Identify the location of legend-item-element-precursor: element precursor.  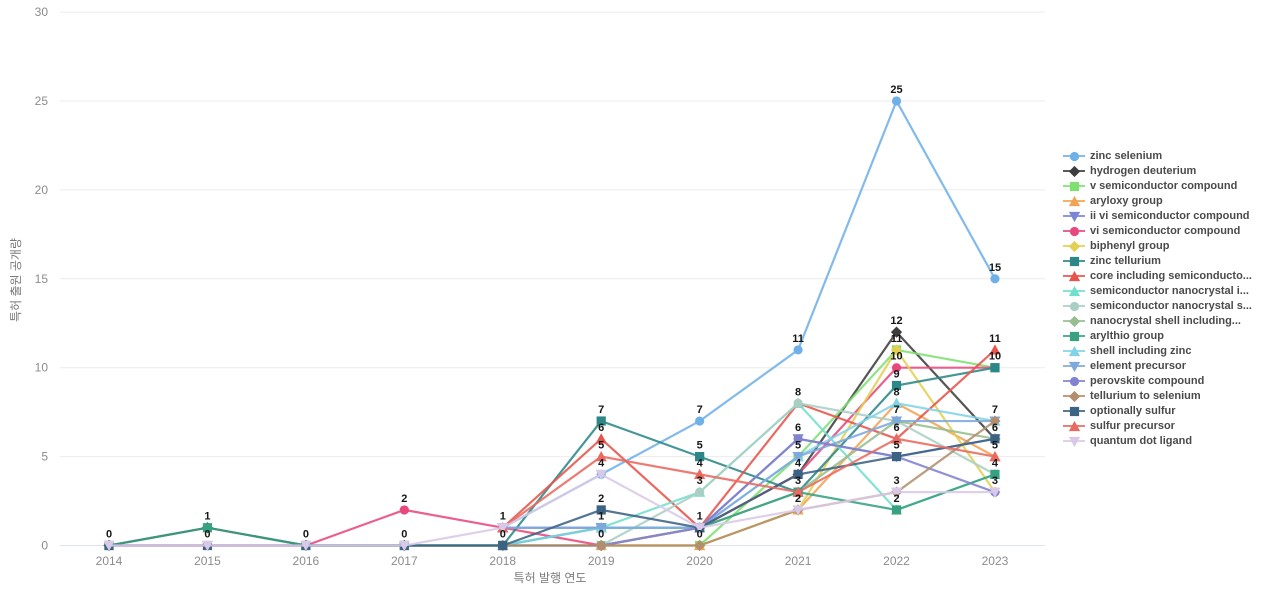
(1170, 365).